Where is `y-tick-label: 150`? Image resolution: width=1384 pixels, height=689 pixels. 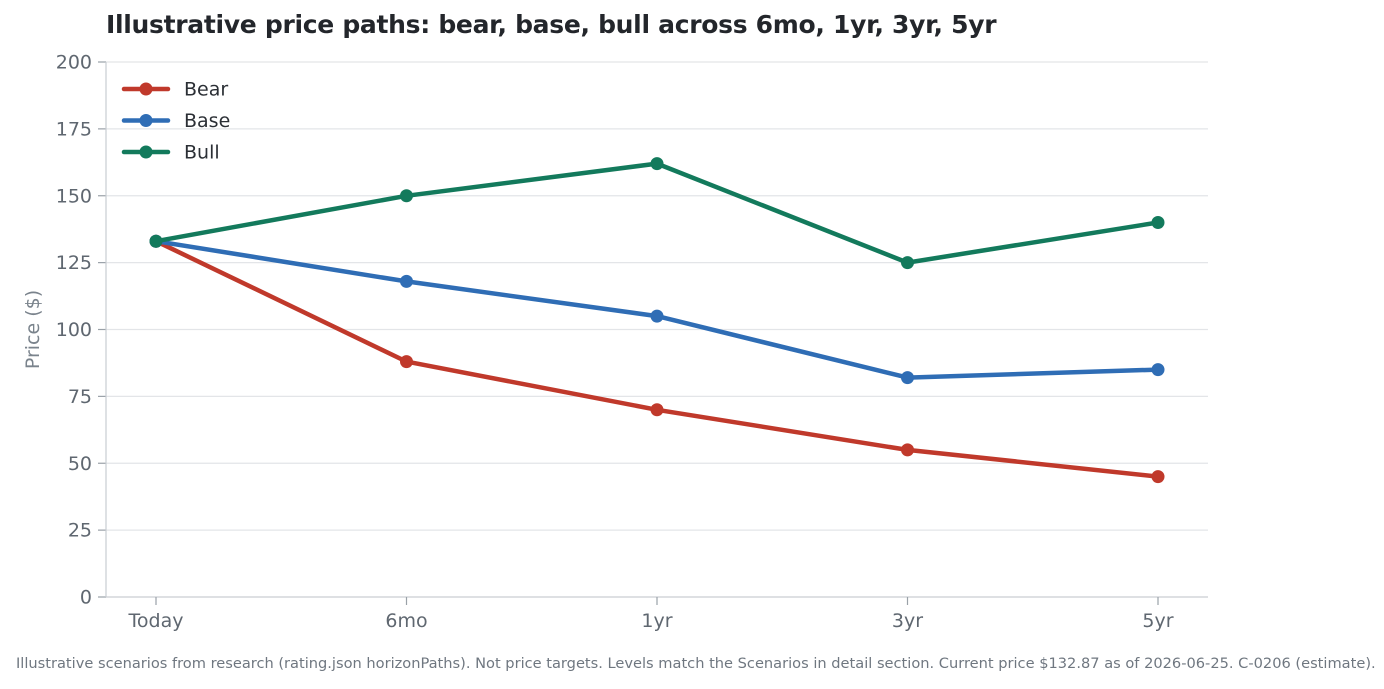 y-tick-label: 150 is located at coordinates (74, 196).